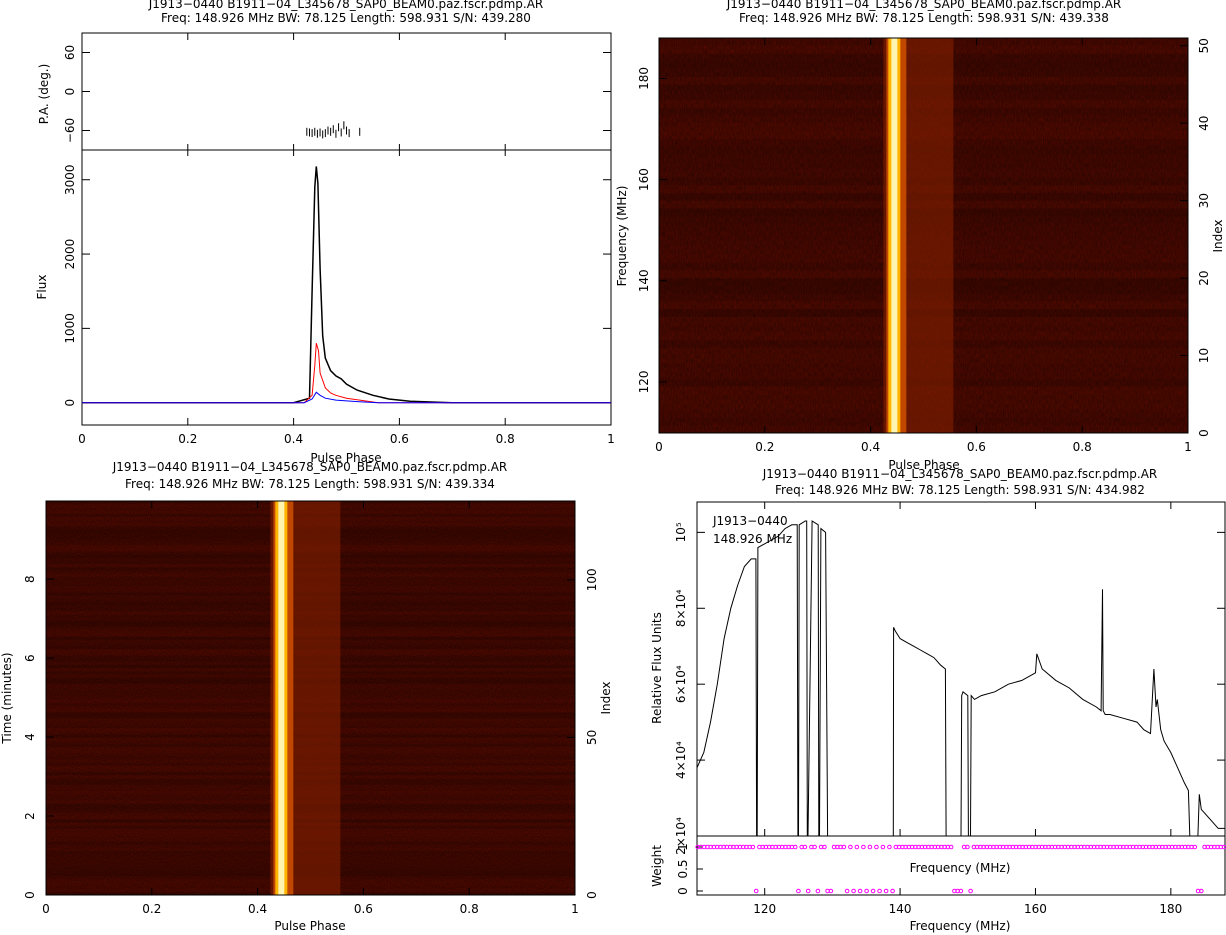  Describe the element at coordinates (644, 381) in the screenshot. I see `phase-frequency-ytick-label: 120` at that location.